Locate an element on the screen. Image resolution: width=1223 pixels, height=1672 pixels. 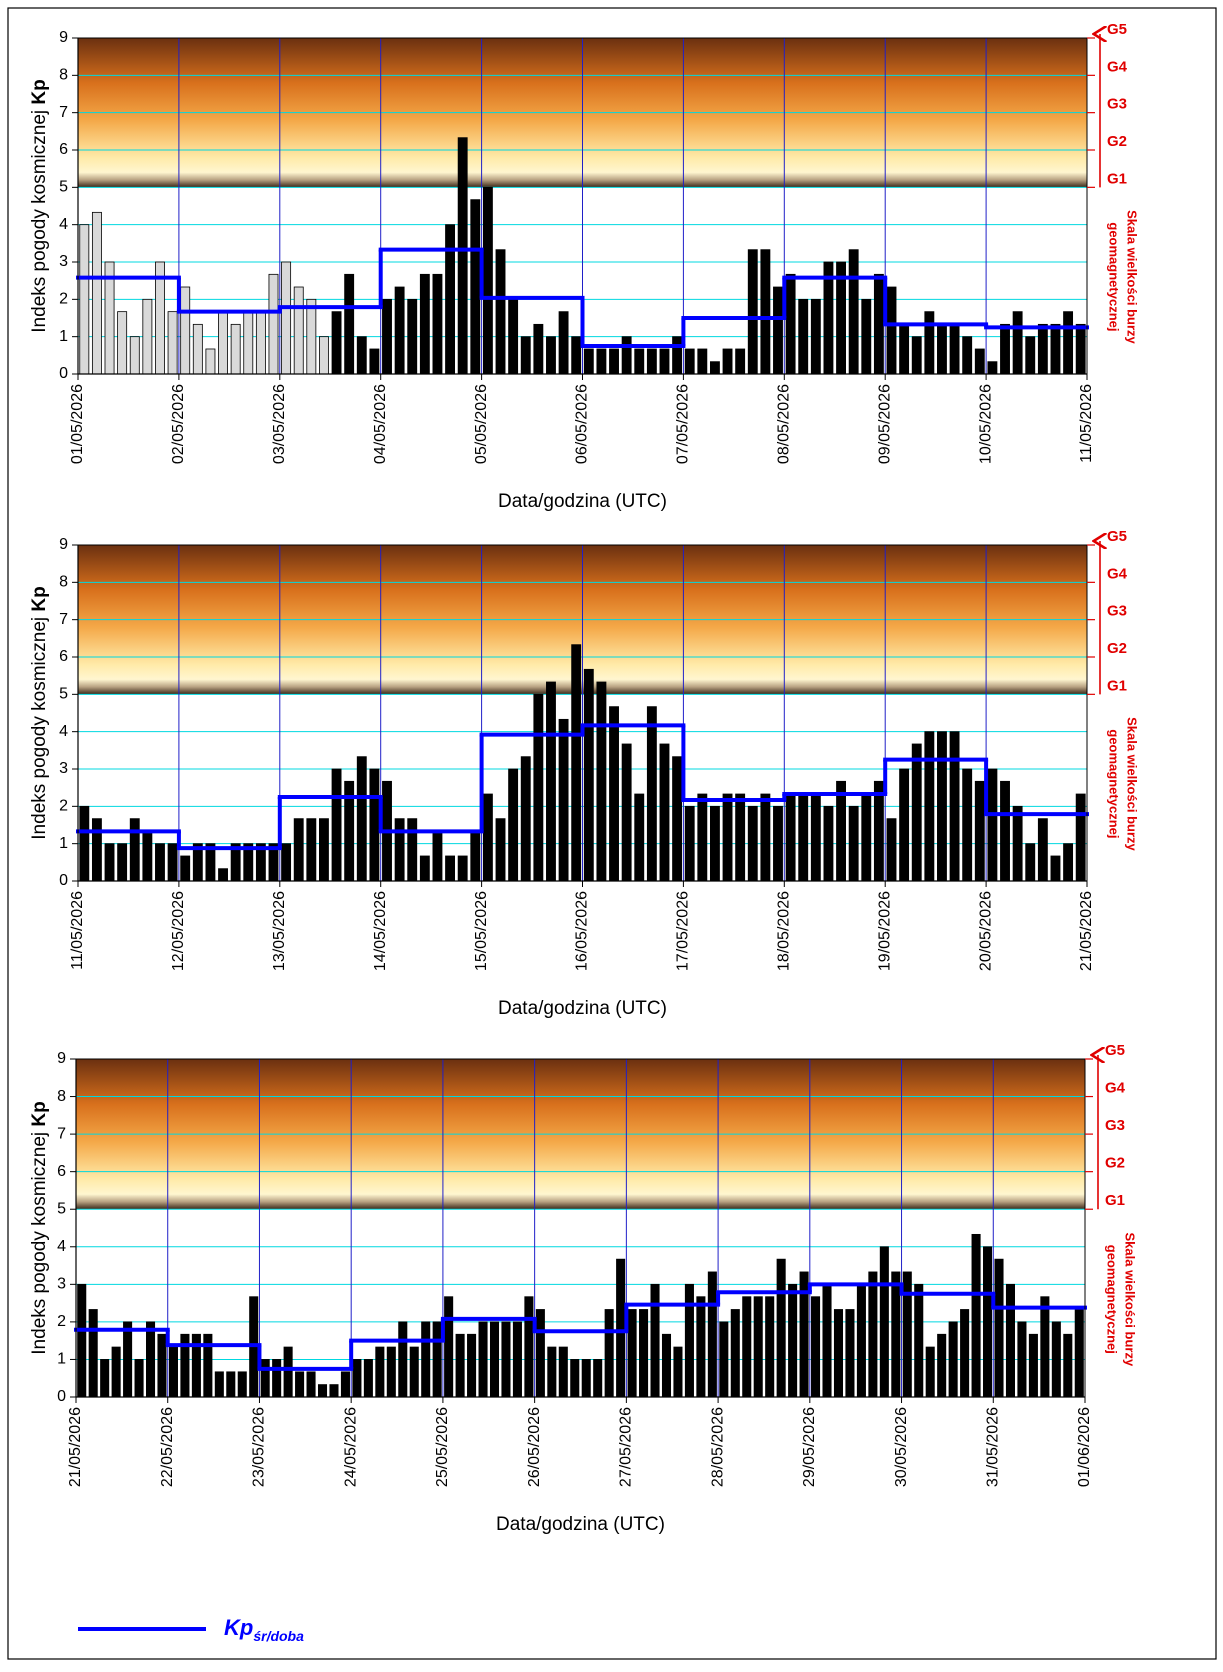
y2-tick-label: G1 is located at coordinates (1117, 178).